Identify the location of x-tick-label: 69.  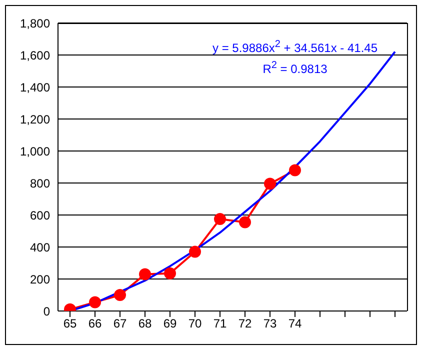
(170, 323).